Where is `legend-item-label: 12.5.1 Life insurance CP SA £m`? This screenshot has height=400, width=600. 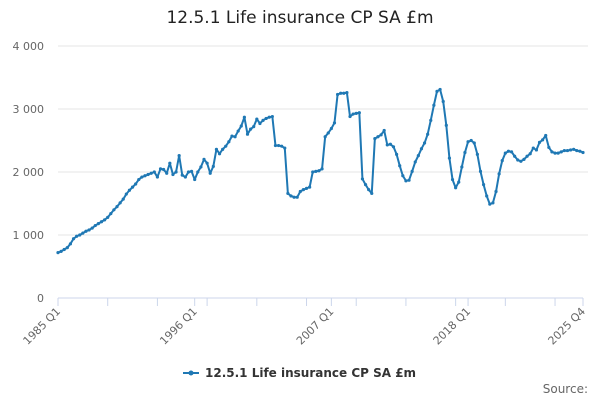 legend-item-label: 12.5.1 Life insurance CP SA £m is located at coordinates (310, 373).